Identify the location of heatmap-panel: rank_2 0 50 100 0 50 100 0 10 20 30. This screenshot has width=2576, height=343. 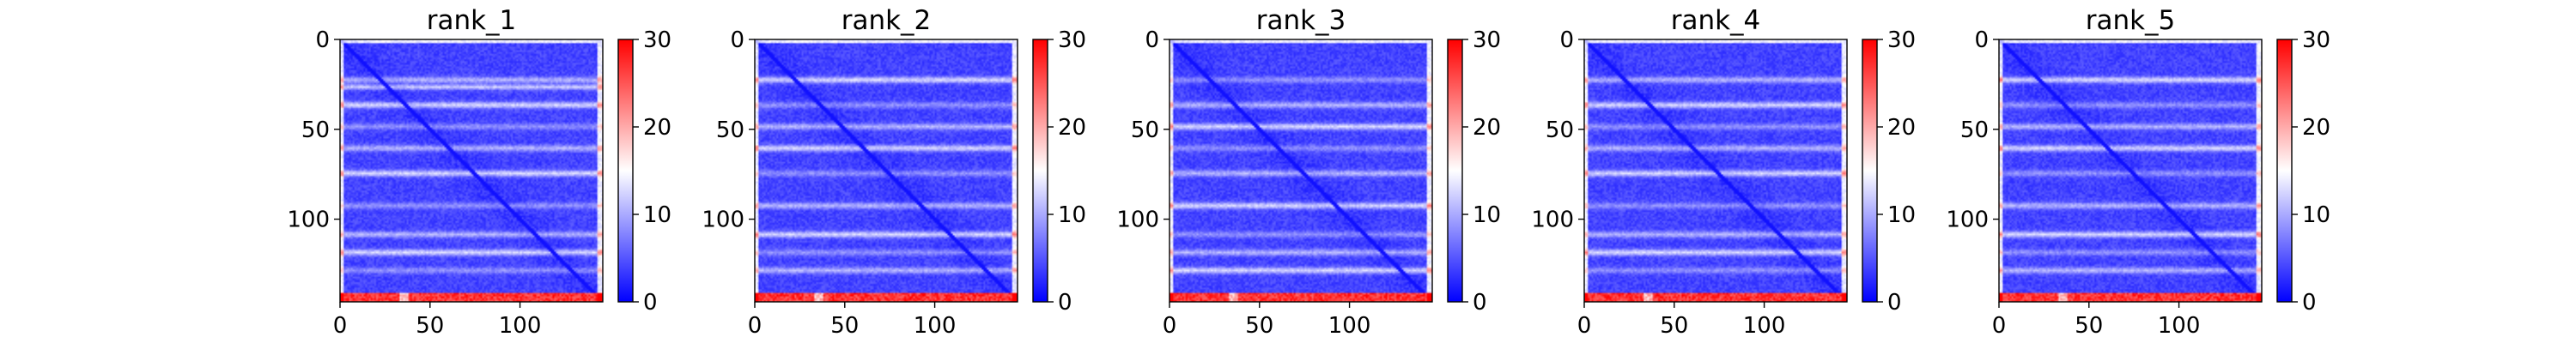
(894, 172).